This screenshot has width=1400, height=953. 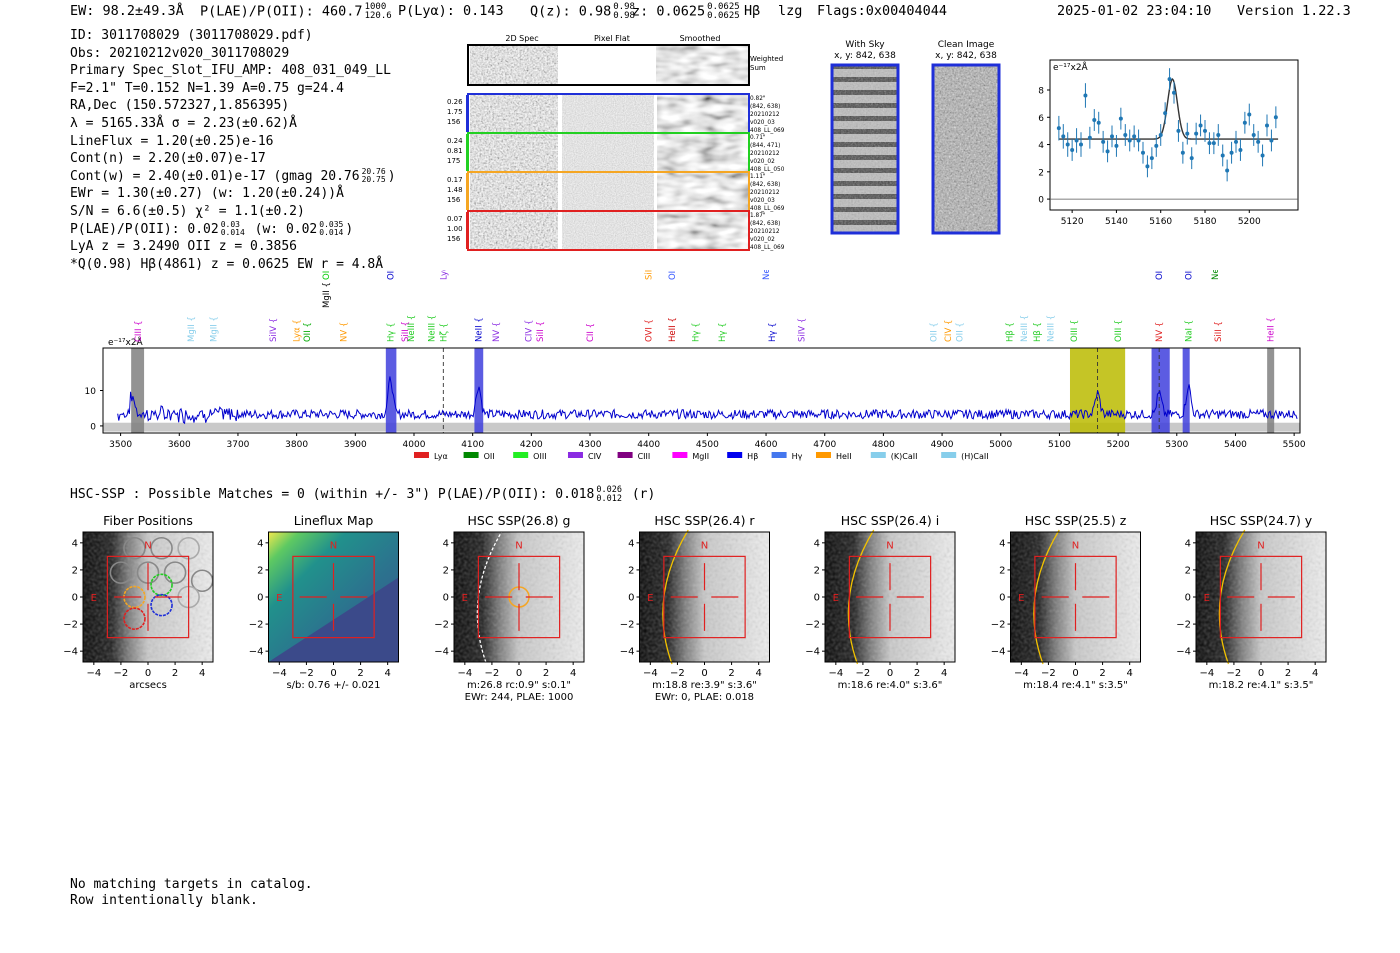 I want to click on hsc-header-suffix: (r), so click(x=643, y=494).